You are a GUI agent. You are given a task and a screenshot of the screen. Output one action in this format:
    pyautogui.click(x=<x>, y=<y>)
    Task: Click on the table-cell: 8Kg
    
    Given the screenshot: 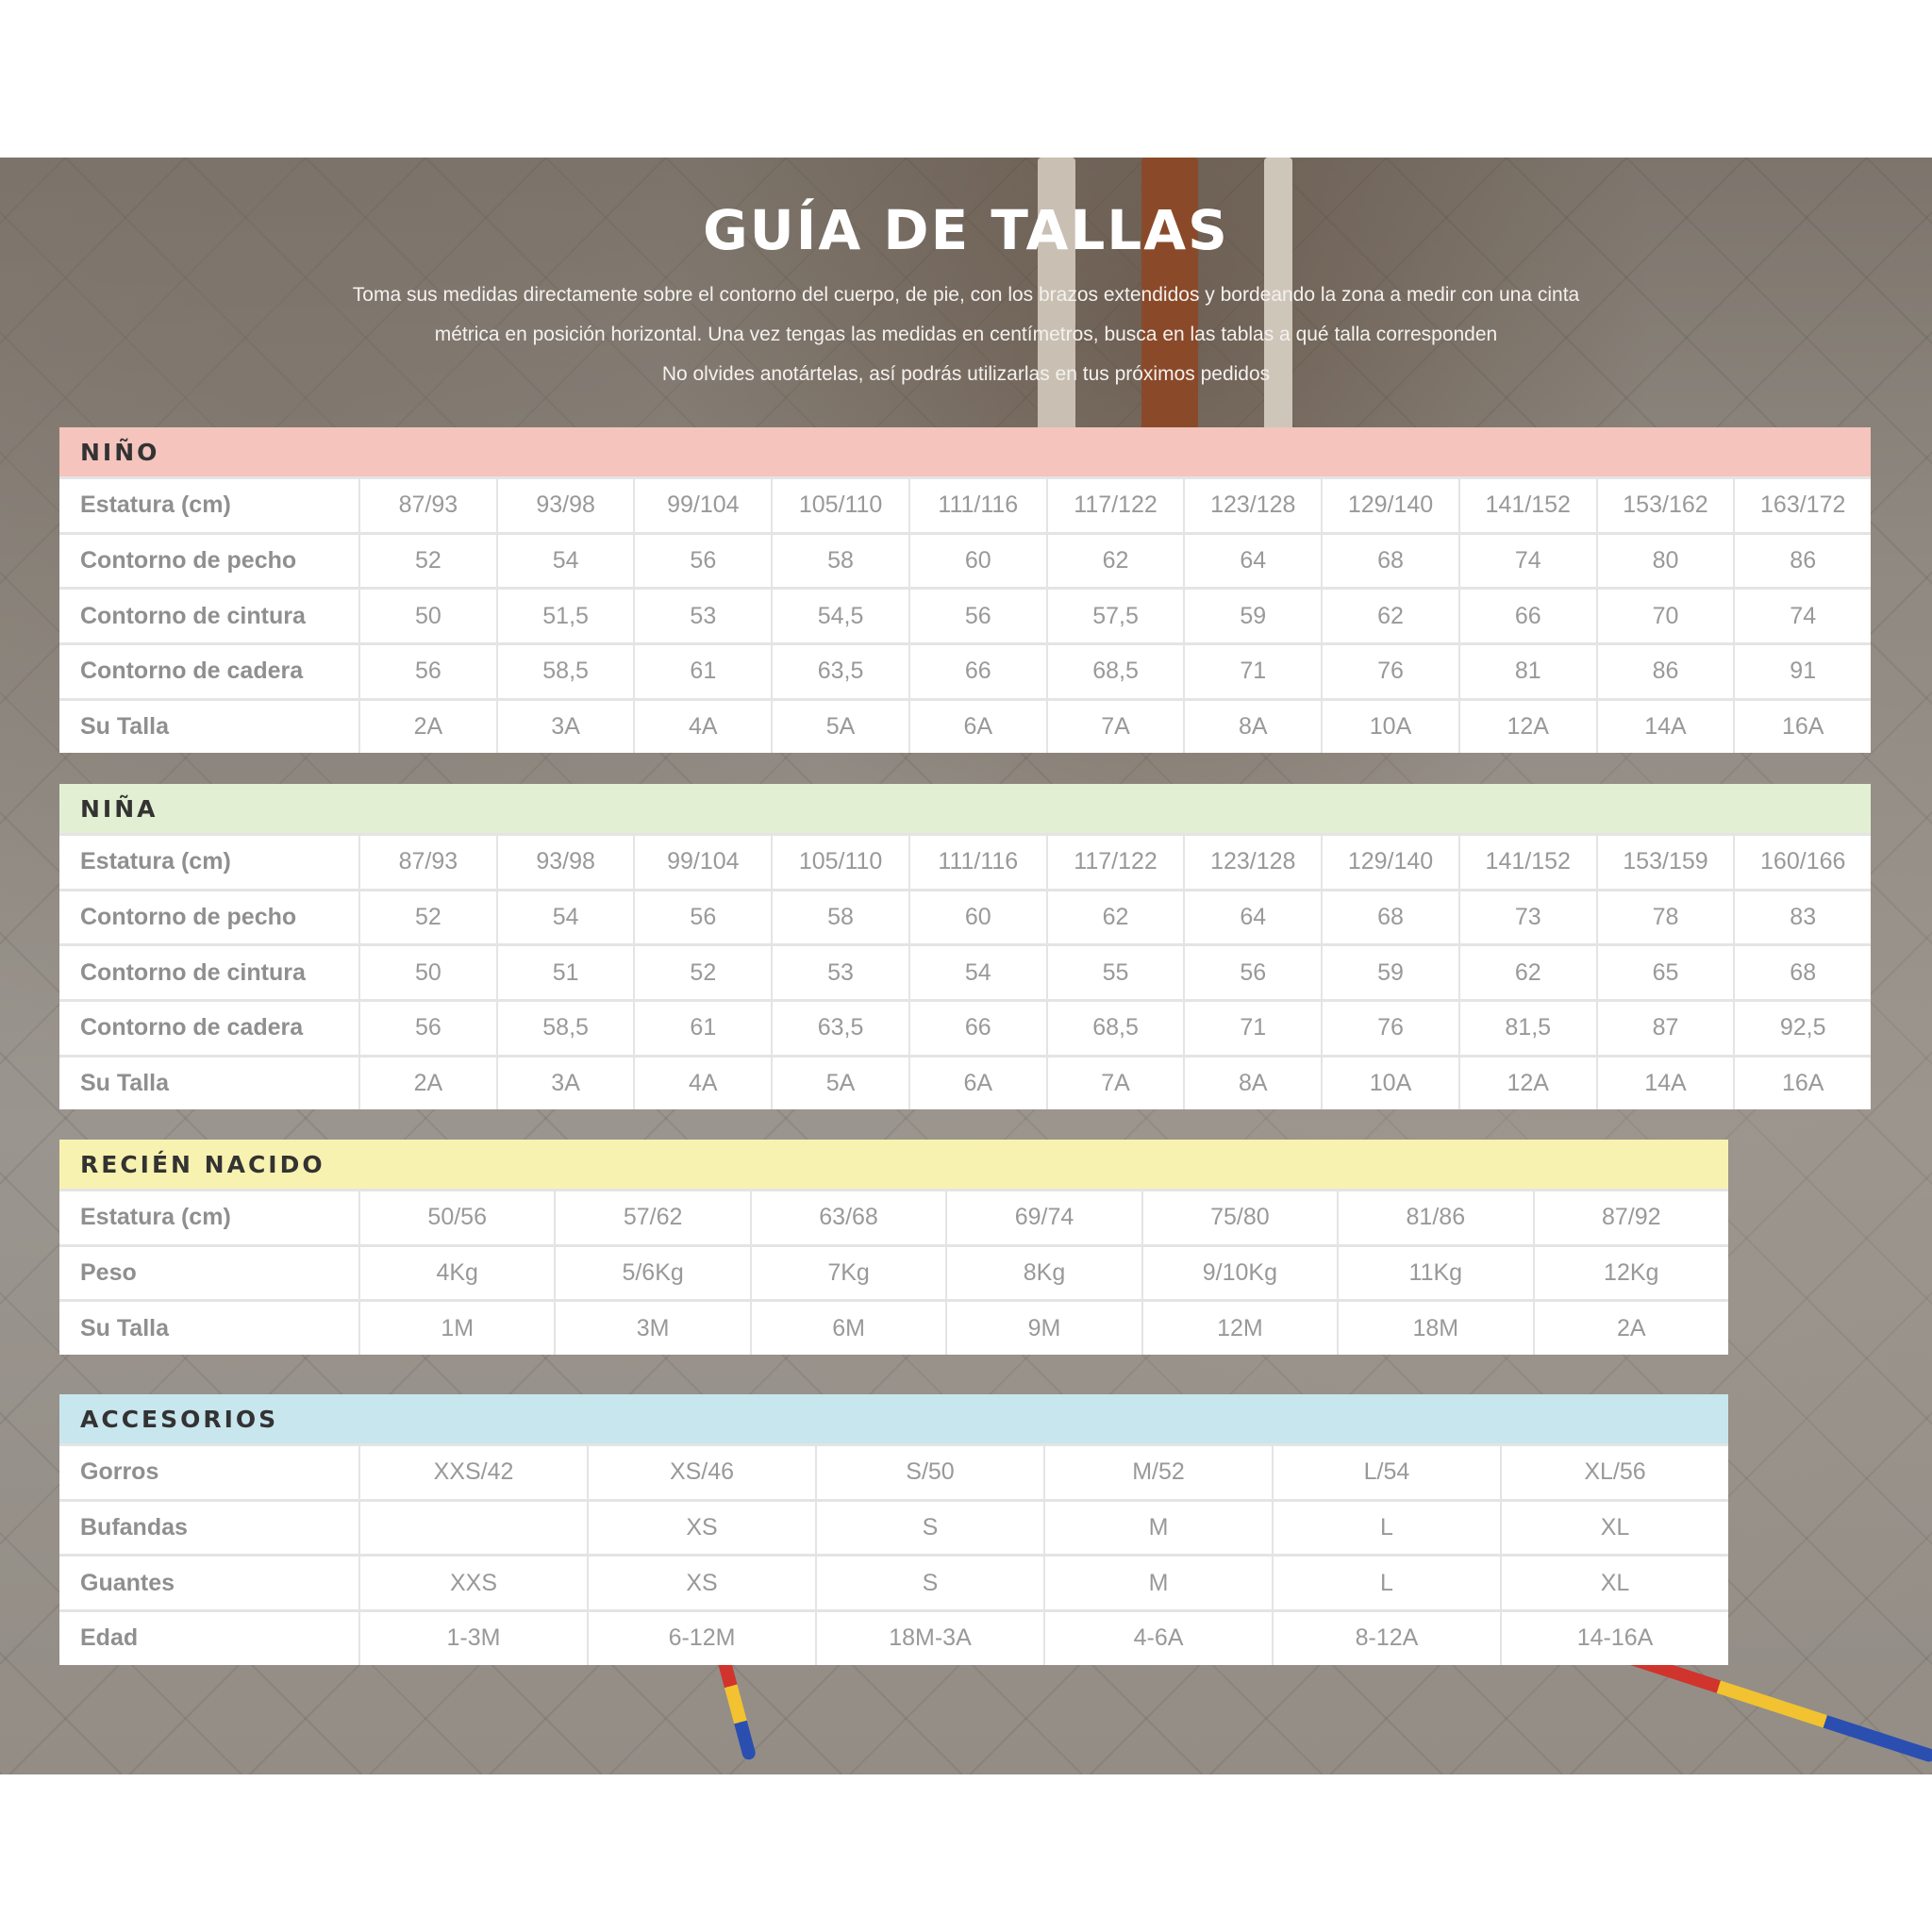 What is the action you would take?
    pyautogui.click(x=1043, y=1273)
    